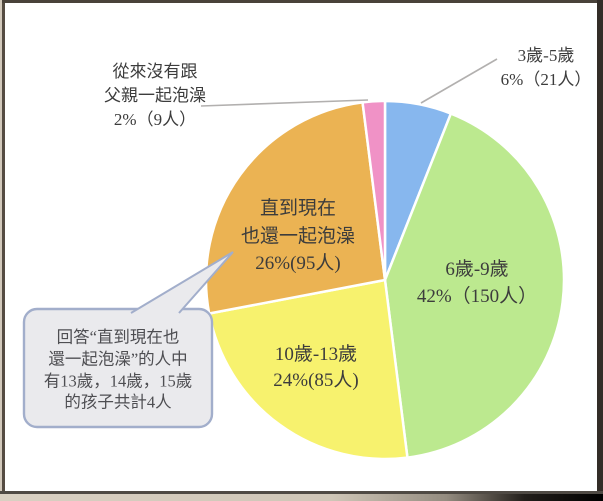 The height and width of the screenshot is (501, 603). Describe the element at coordinates (284, 103) in the screenshot. I see `leader-line-never` at that location.